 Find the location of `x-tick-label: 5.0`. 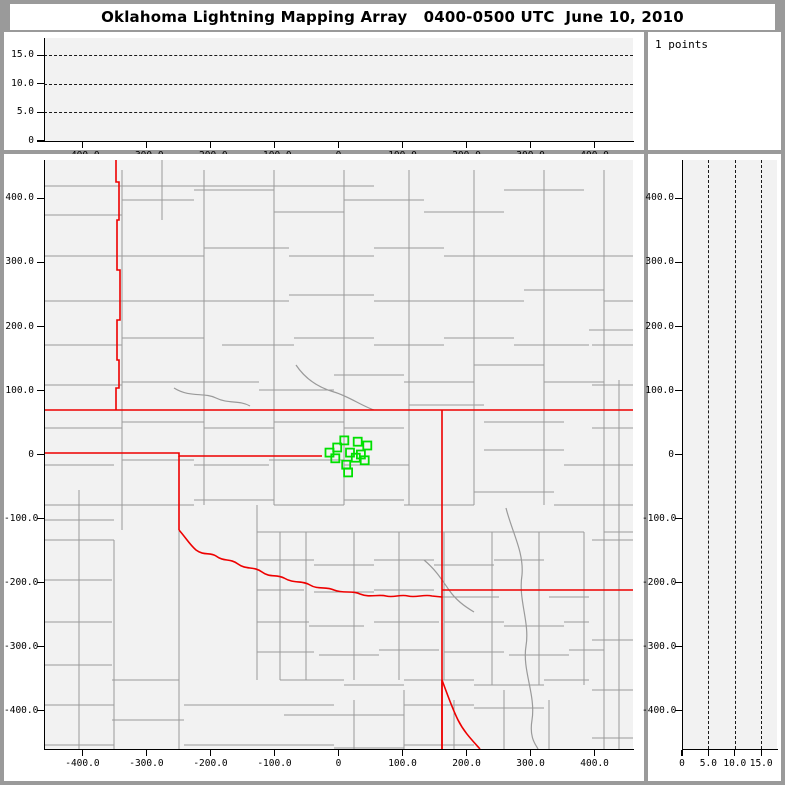

x-tick-label: 5.0 is located at coordinates (708, 763).